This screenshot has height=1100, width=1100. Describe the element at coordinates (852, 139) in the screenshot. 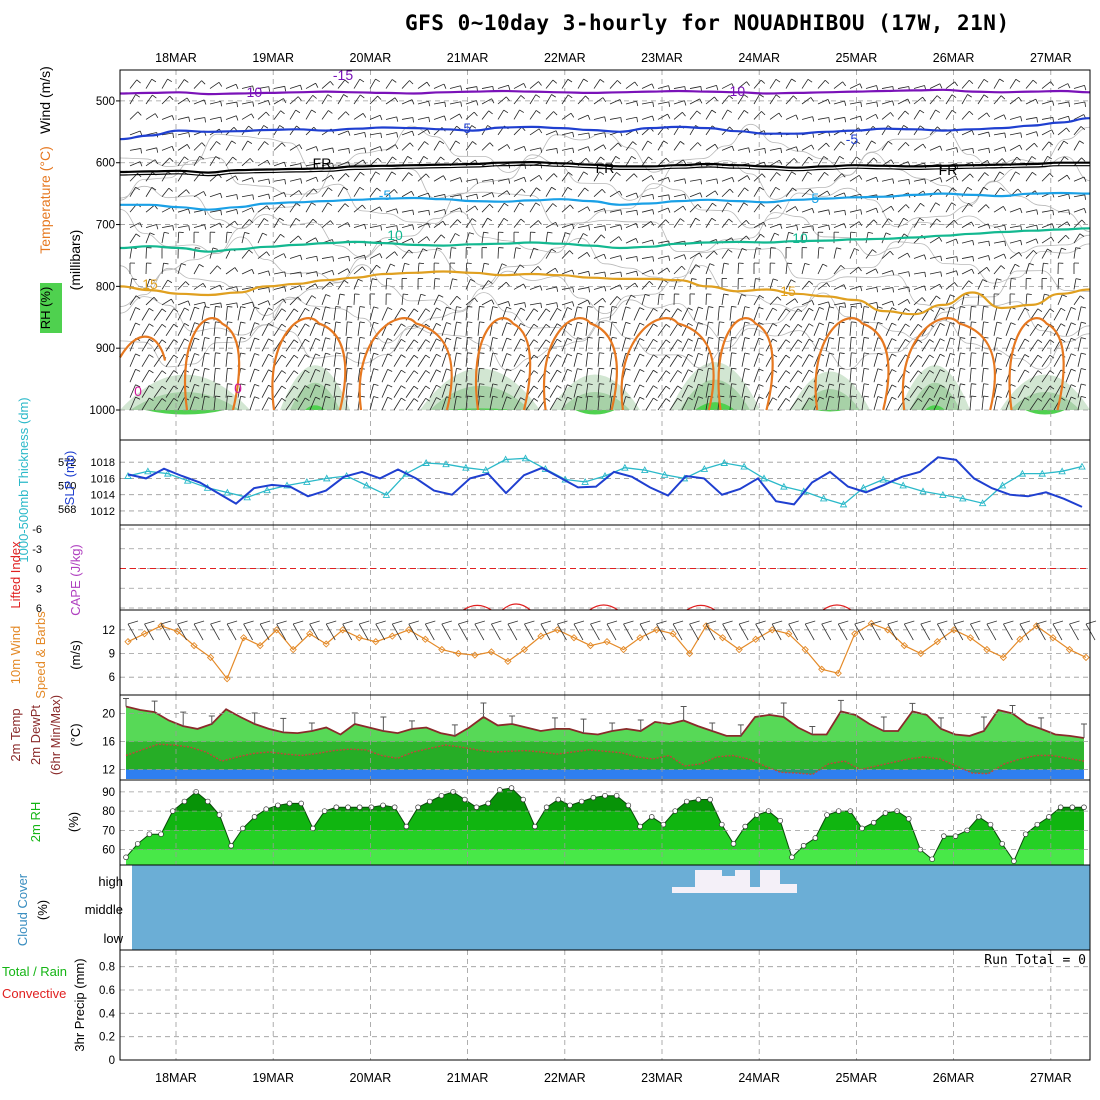

I see `contour-label-blue: -5` at that location.